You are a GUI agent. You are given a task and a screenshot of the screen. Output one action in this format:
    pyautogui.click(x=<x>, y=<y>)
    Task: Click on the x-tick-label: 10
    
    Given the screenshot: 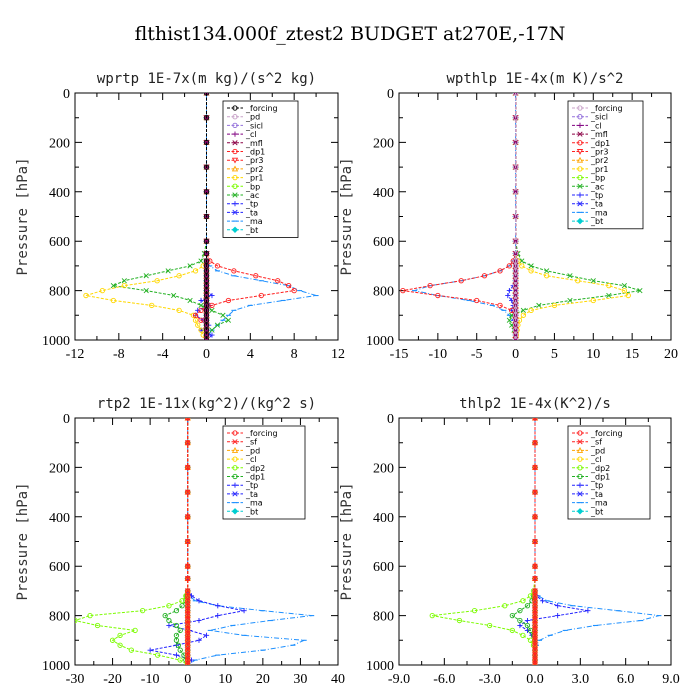 What is the action you would take?
    pyautogui.click(x=225, y=679)
    